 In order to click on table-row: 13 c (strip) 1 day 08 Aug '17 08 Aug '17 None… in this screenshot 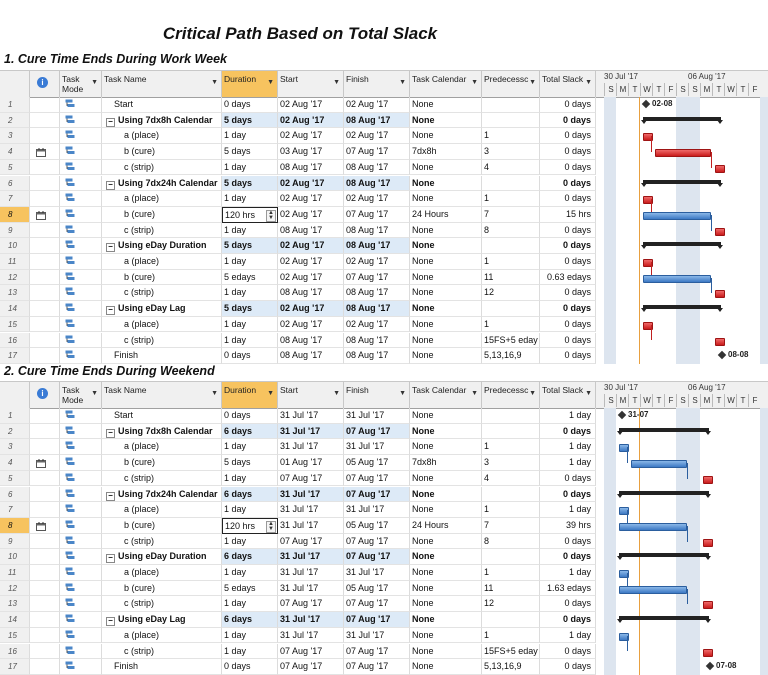, I will do `click(300, 293)`.